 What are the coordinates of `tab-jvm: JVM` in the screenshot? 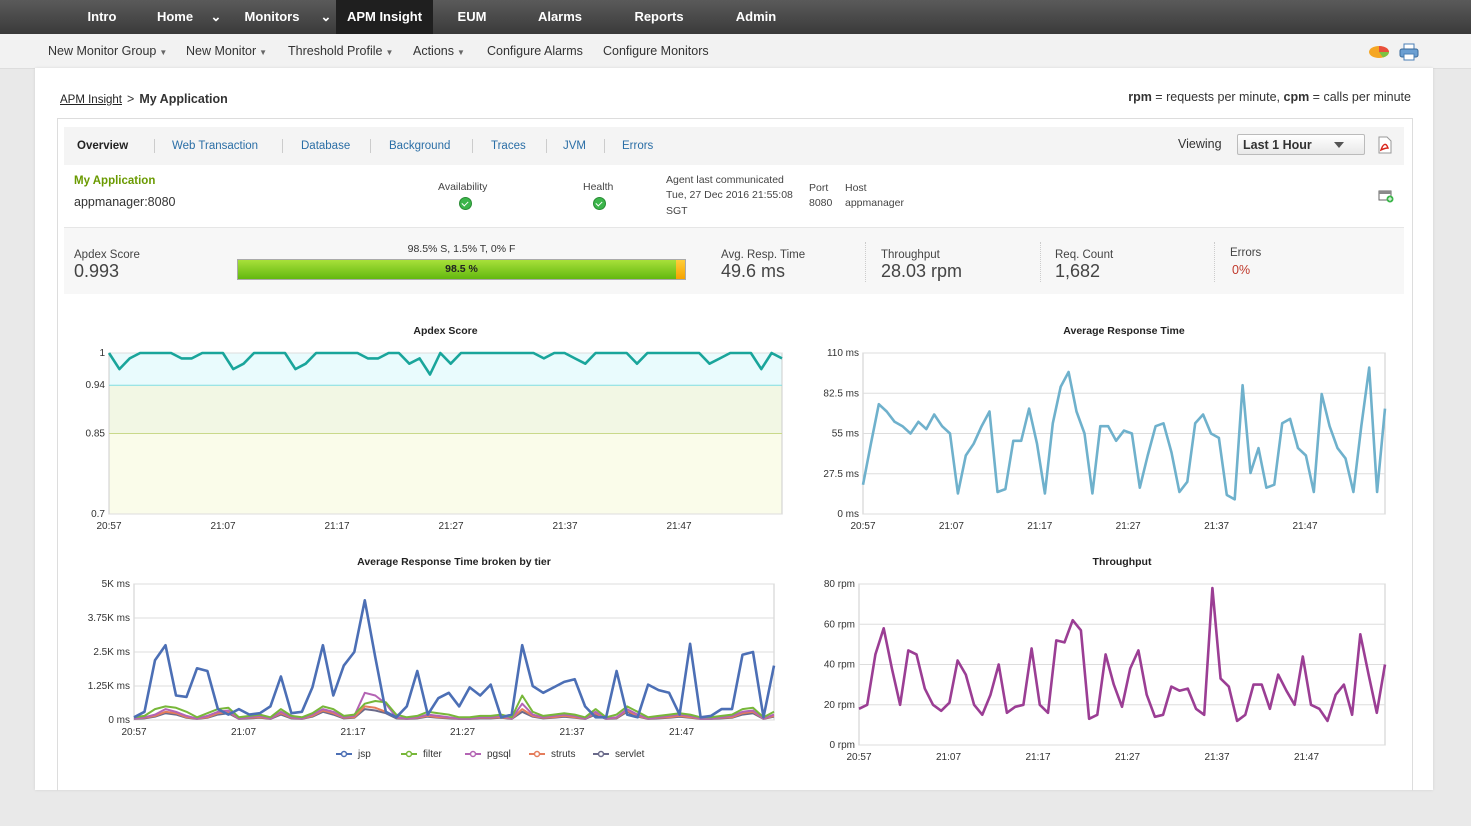 It's located at (574, 146).